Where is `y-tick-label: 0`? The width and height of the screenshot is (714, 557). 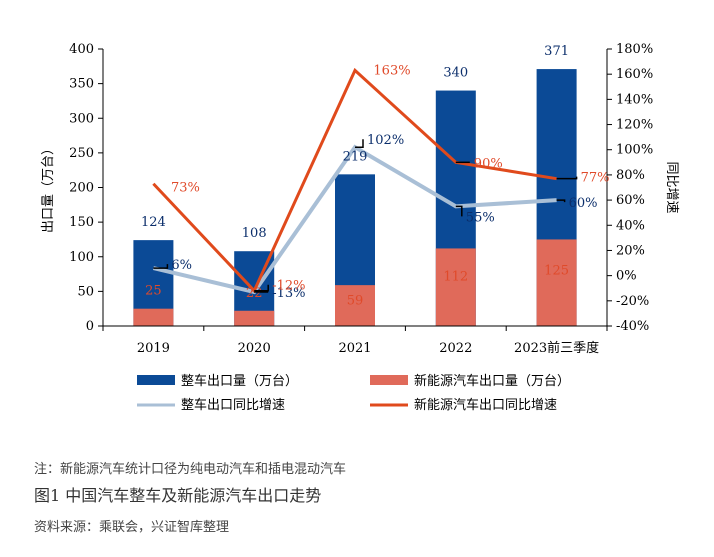
y-tick-label: 0 is located at coordinates (90, 326).